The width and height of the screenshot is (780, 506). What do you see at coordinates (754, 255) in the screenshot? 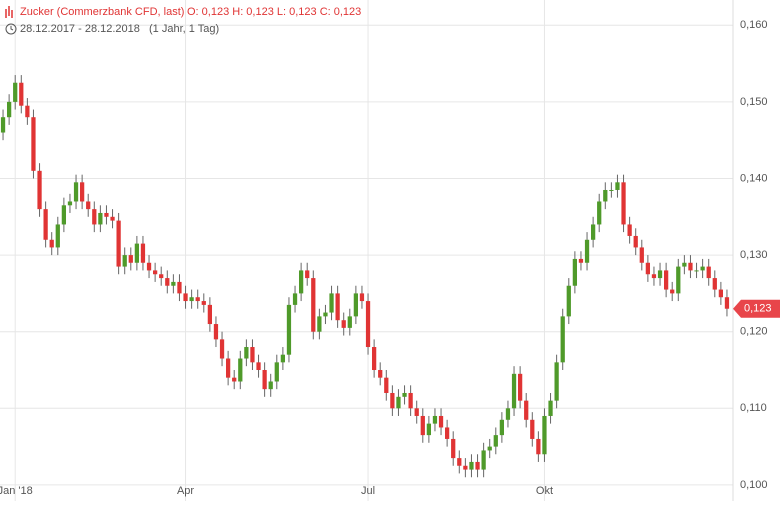
I see `y-tick-label: 0,130` at bounding box center [754, 255].